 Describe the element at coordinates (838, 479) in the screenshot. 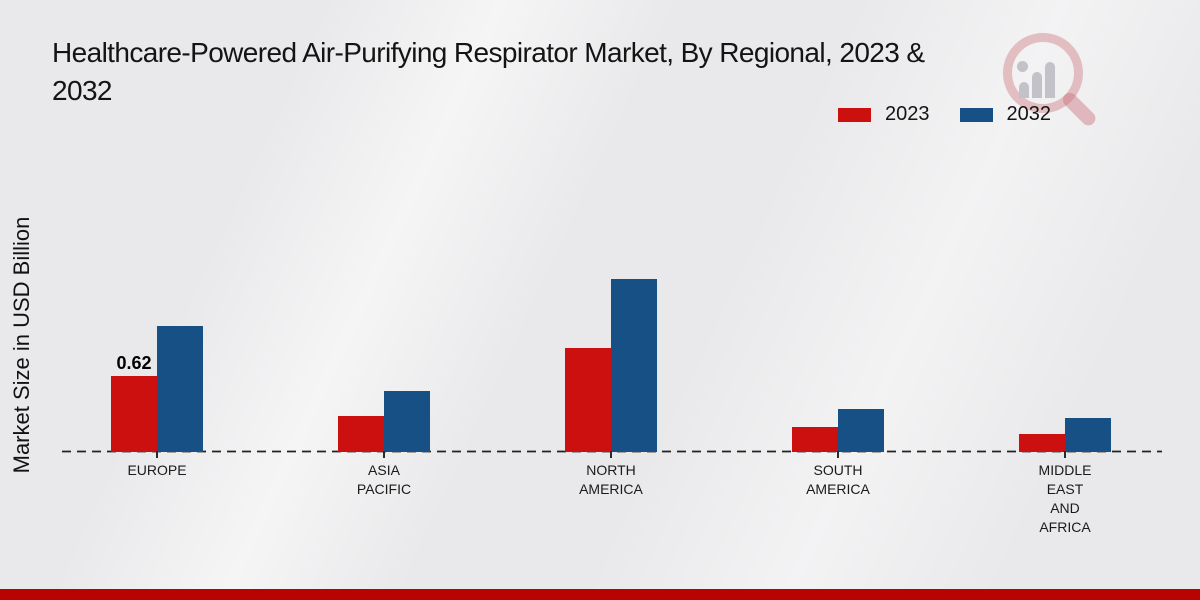

I see `category-label-south-america: SOUTH AMERICA` at that location.